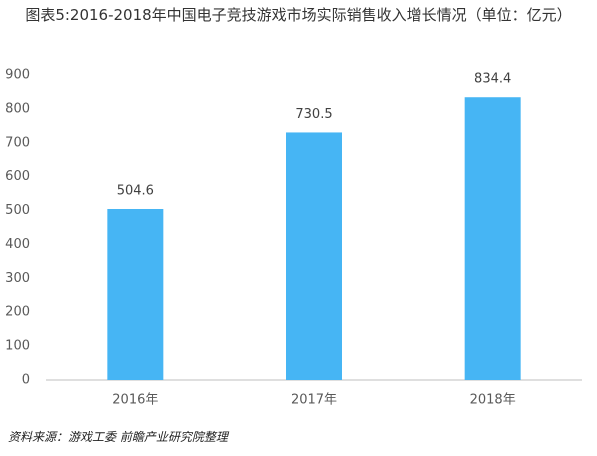 This screenshot has height=456, width=597. Describe the element at coordinates (17, 142) in the screenshot. I see `y-tick-label: 700` at that location.